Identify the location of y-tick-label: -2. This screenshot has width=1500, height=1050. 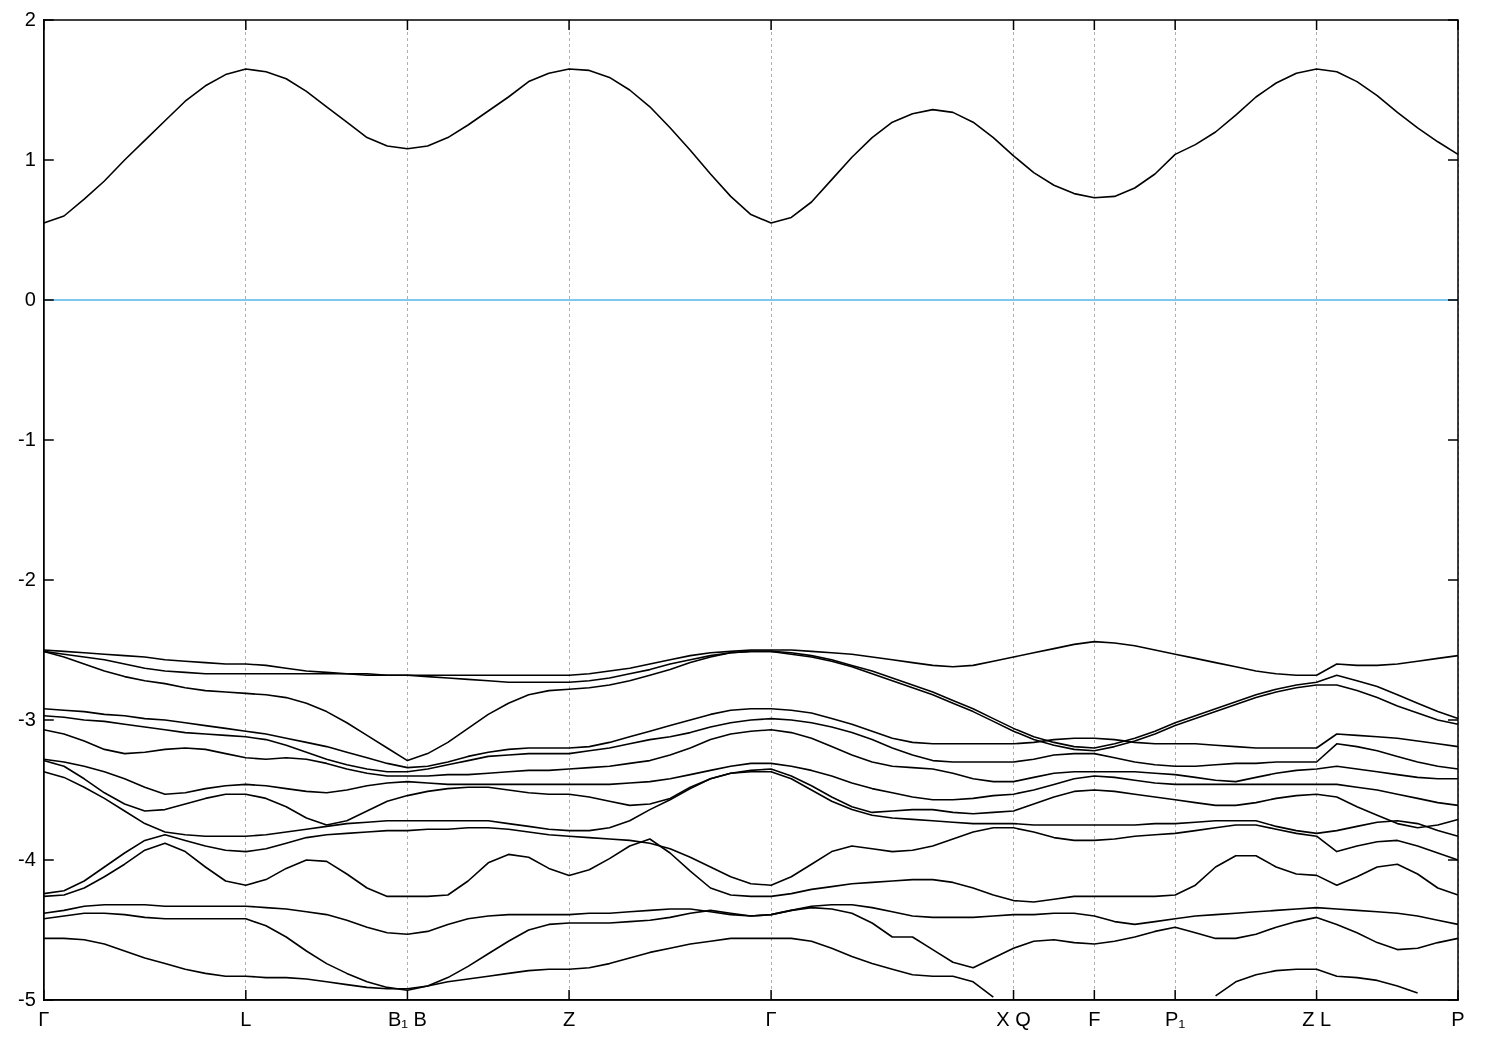
(26, 578).